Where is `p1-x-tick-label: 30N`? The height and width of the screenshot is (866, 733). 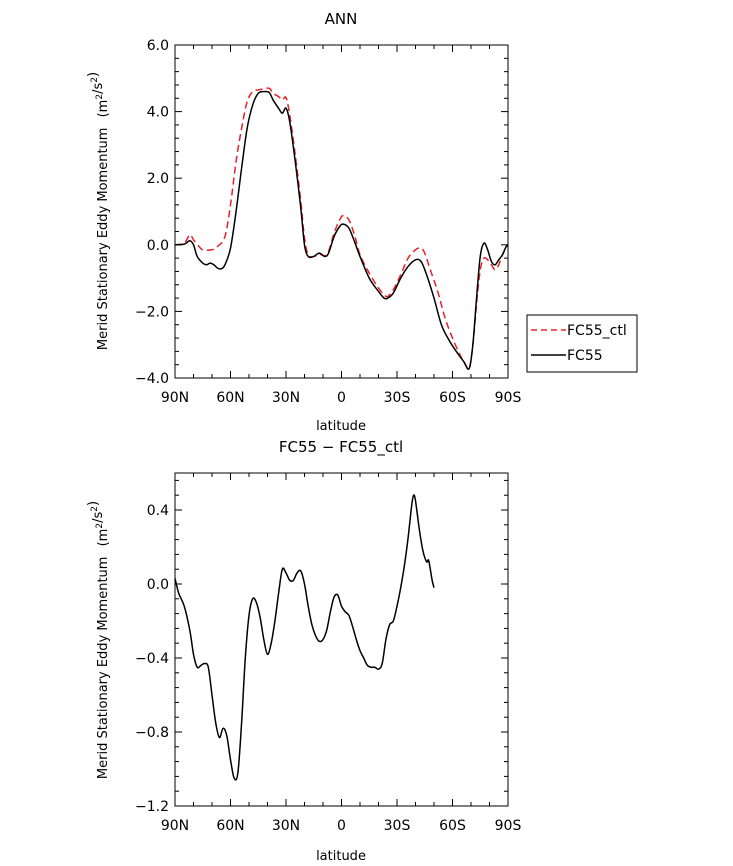
p1-x-tick-label: 30N is located at coordinates (286, 398).